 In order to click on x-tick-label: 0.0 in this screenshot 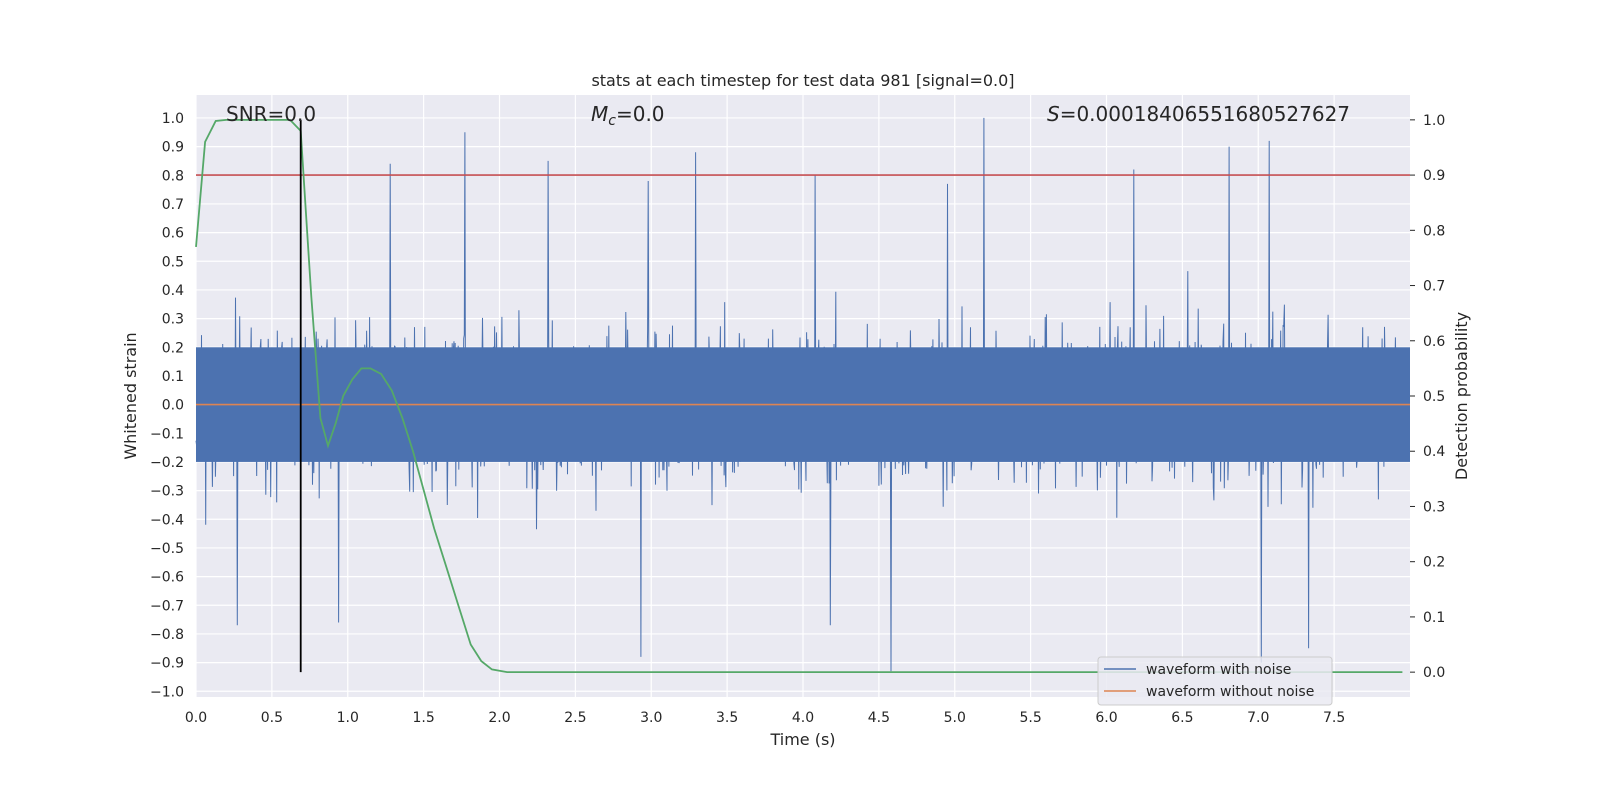, I will do `click(196, 718)`.